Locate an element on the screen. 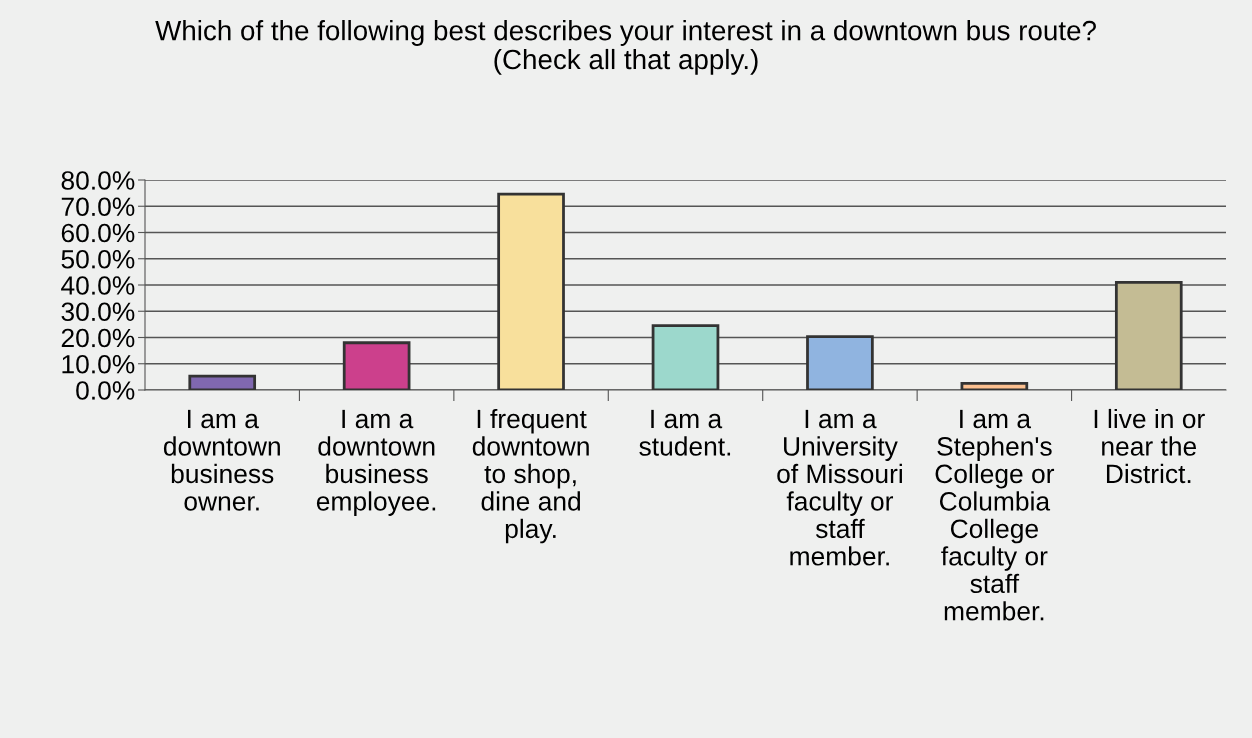 The image size is (1252, 738). y-tick-label: 60.0% is located at coordinates (98, 233).